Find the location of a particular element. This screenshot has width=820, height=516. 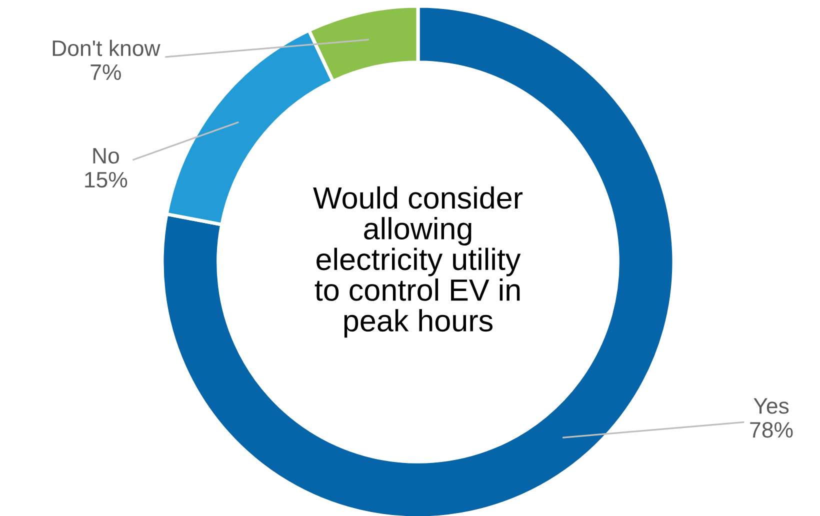

data-label: 7% is located at coordinates (105, 72).